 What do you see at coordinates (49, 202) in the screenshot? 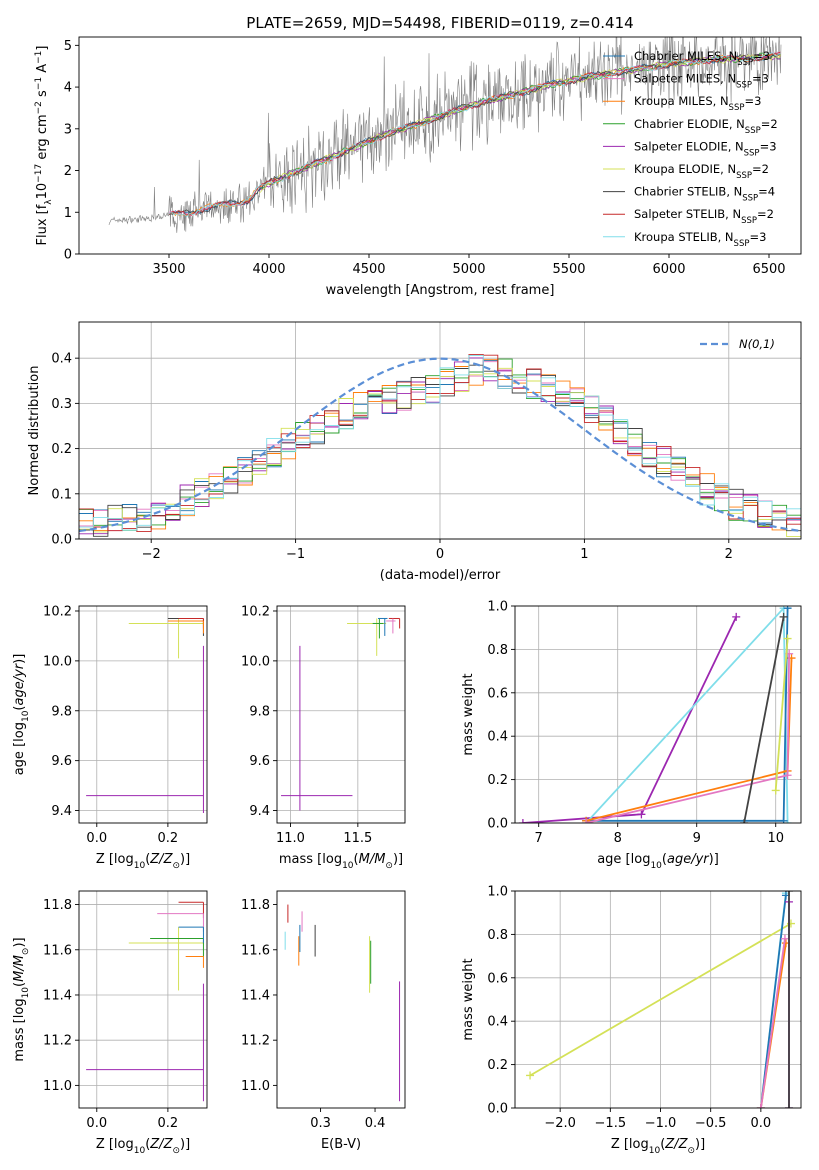
I see `label-part: λ` at bounding box center [49, 202].